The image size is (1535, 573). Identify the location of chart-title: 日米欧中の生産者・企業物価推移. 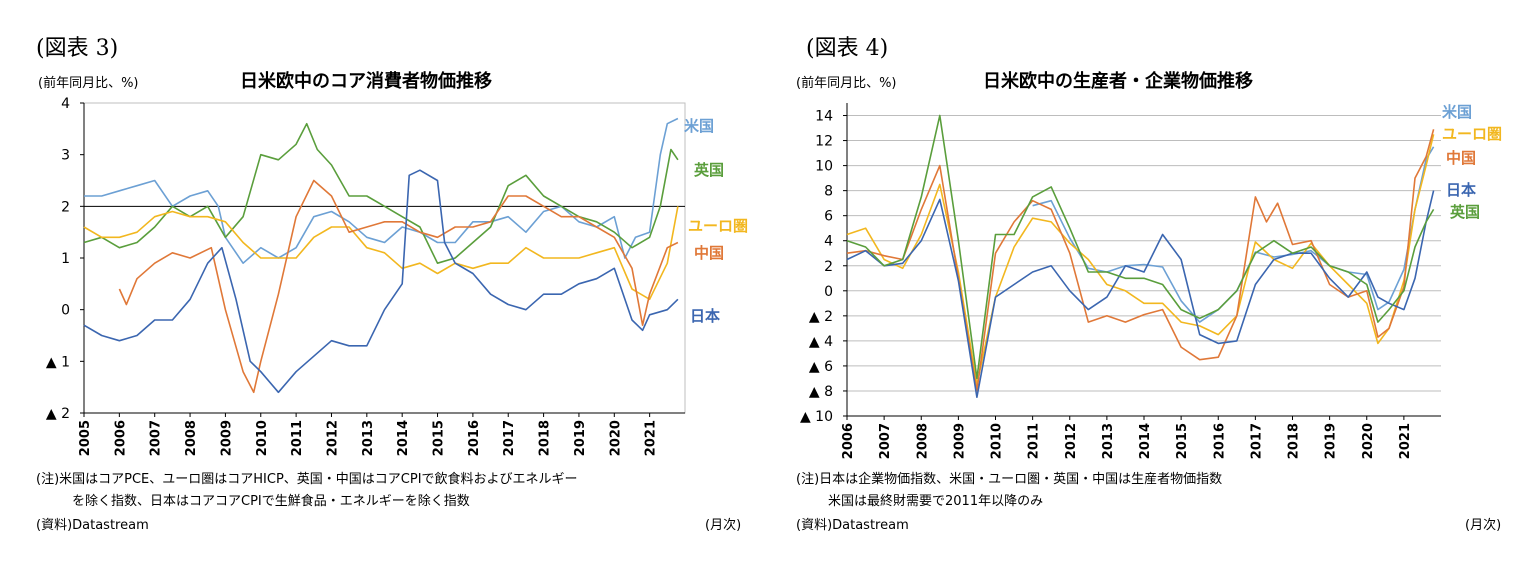
(1118, 81).